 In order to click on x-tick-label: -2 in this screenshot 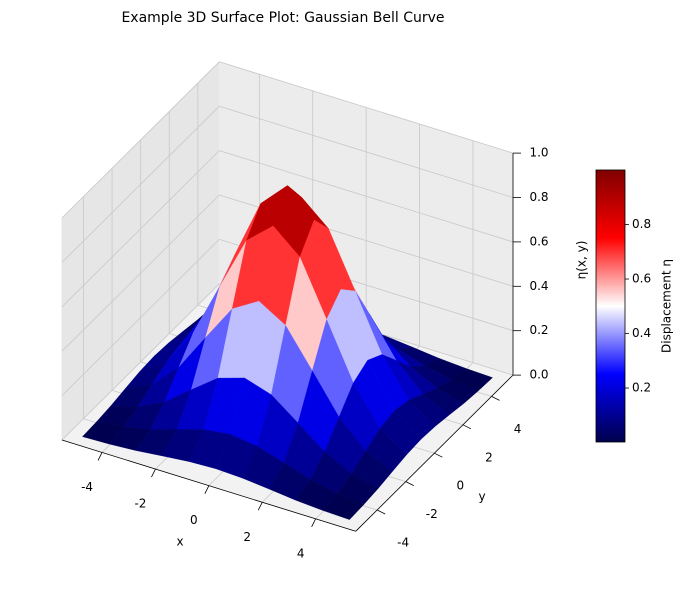, I will do `click(140, 504)`.